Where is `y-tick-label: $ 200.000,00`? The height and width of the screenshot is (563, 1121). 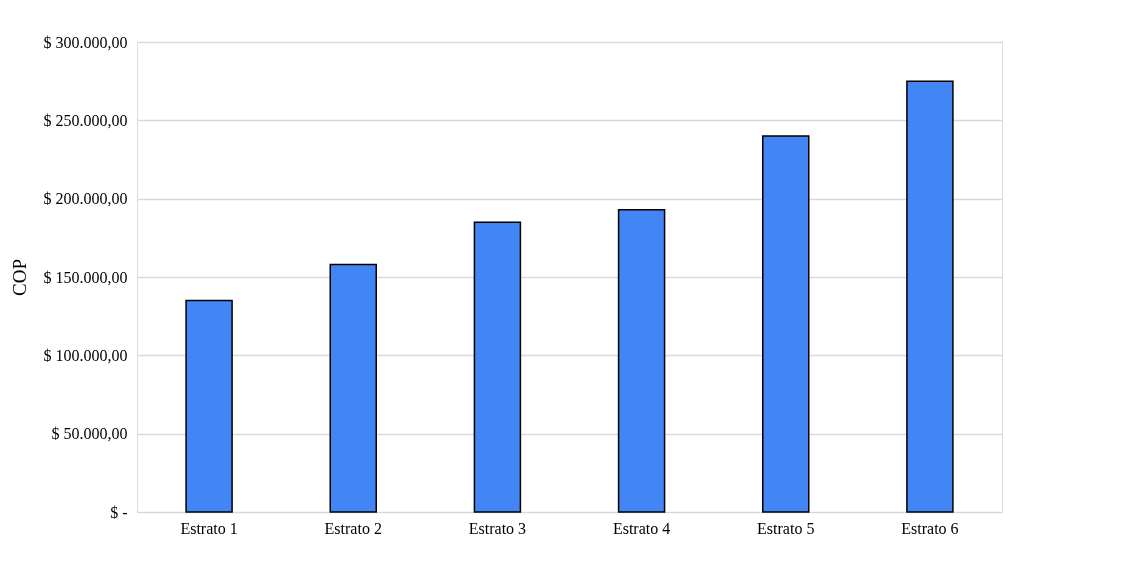
y-tick-label: $ 200.000,00 is located at coordinates (85, 199).